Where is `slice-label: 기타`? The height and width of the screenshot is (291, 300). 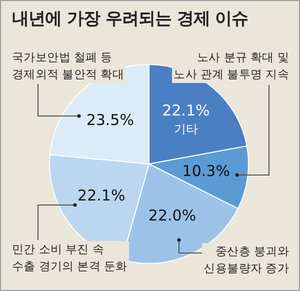 slice-label: 기타 is located at coordinates (186, 129).